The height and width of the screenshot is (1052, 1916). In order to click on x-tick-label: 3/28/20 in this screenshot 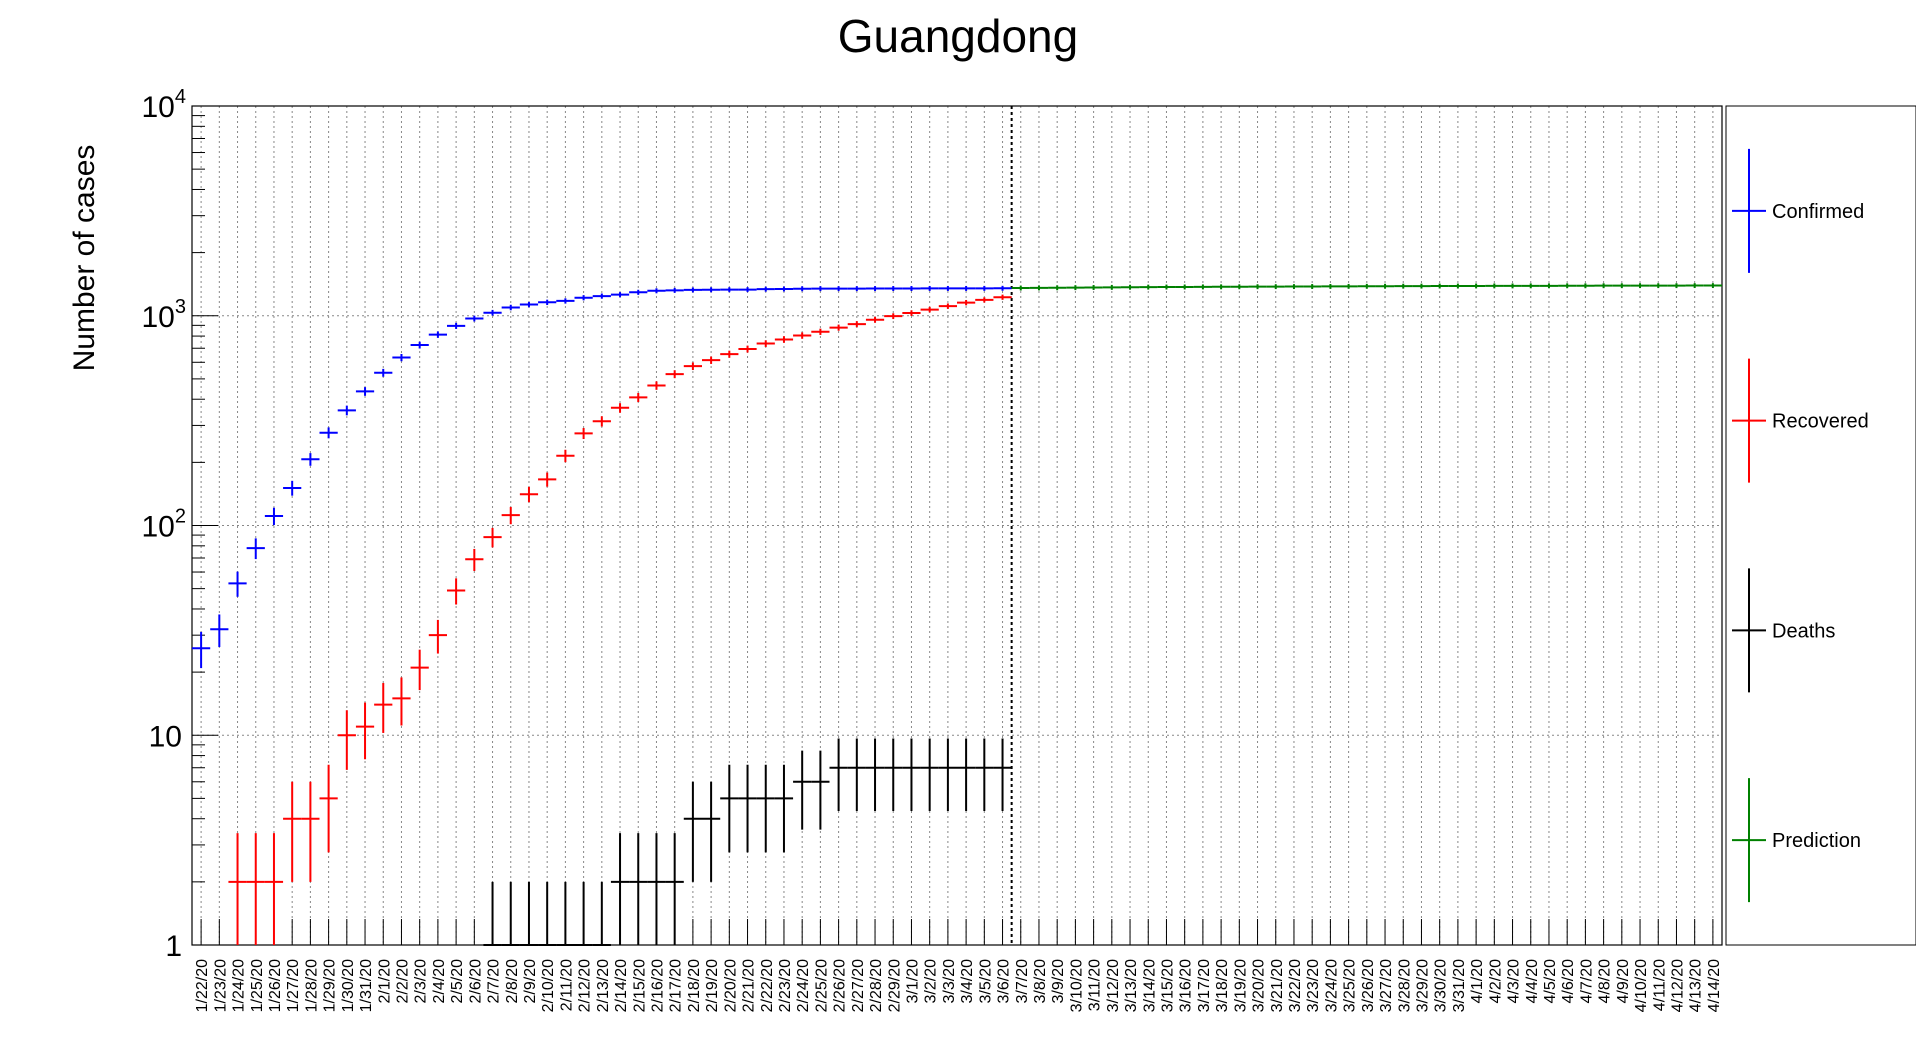, I will do `click(1404, 985)`.